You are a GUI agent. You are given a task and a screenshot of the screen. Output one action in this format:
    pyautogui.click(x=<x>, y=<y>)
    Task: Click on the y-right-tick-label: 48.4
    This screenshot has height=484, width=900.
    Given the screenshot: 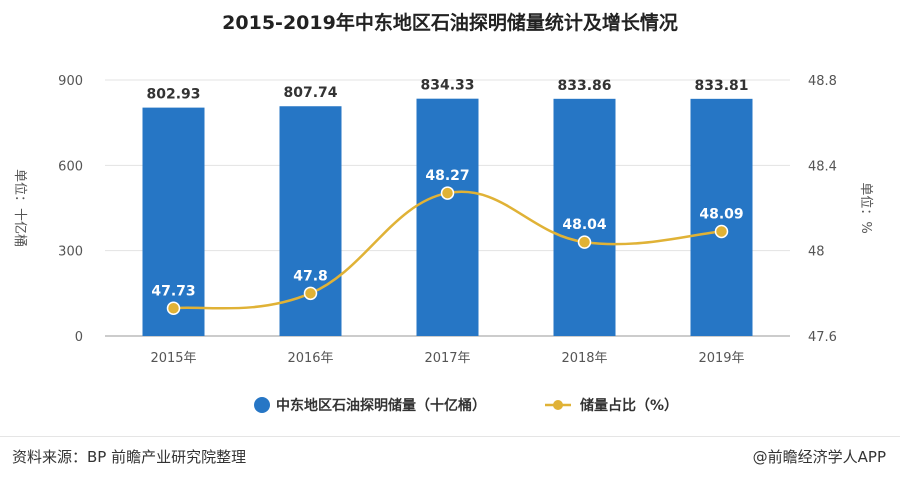 What is the action you would take?
    pyautogui.click(x=822, y=166)
    